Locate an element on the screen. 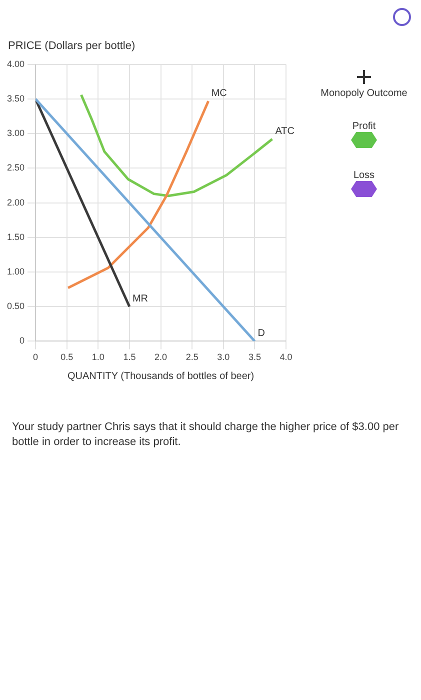  y-tick-label: 1.00 is located at coordinates (15, 271).